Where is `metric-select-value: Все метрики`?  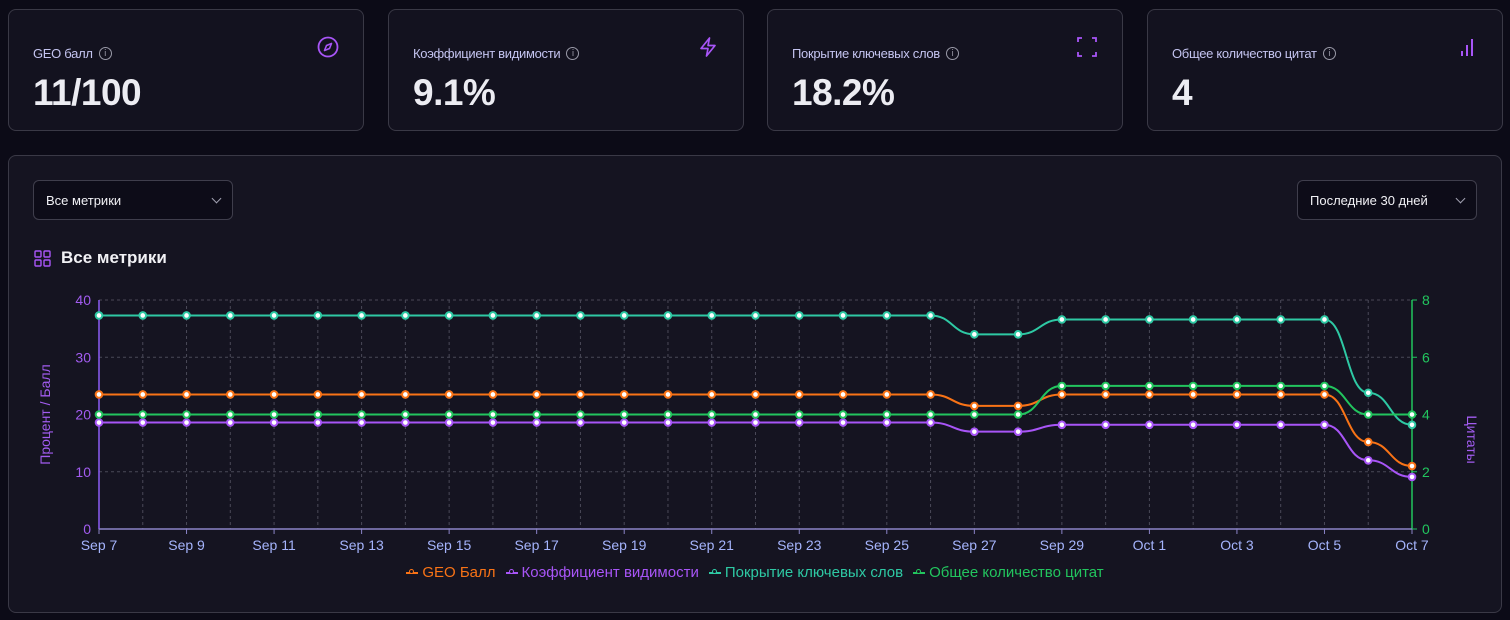
metric-select-value: Все метрики is located at coordinates (84, 200).